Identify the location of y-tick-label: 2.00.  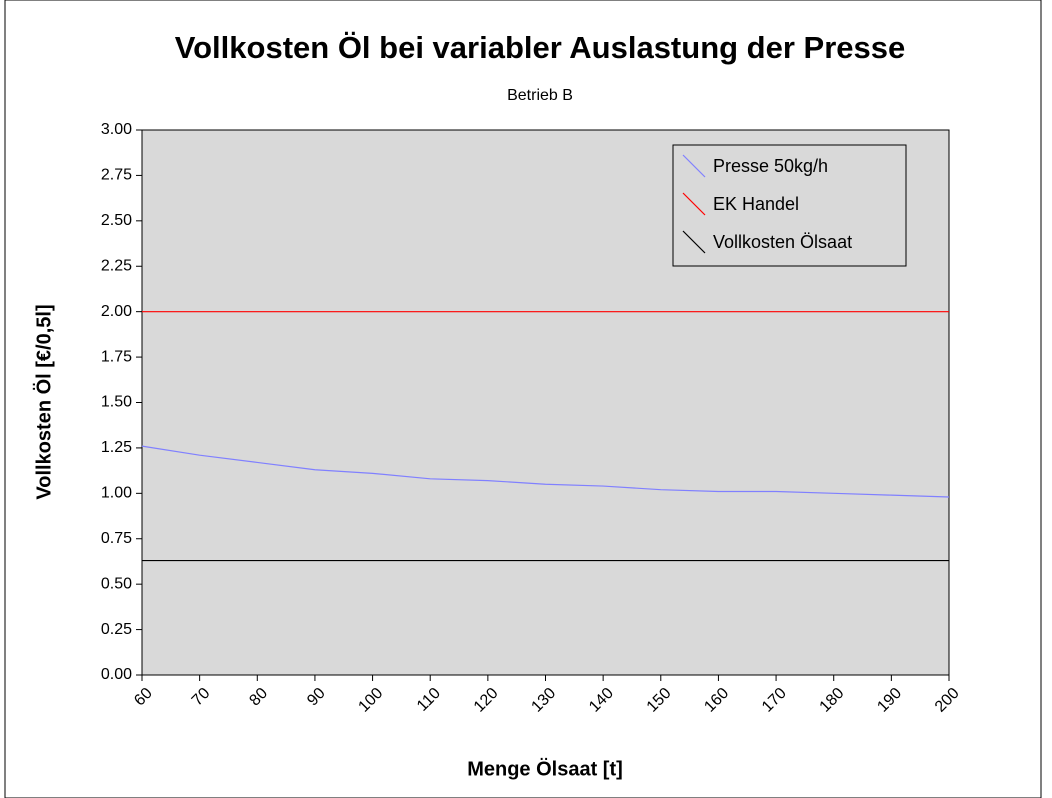
(116, 311).